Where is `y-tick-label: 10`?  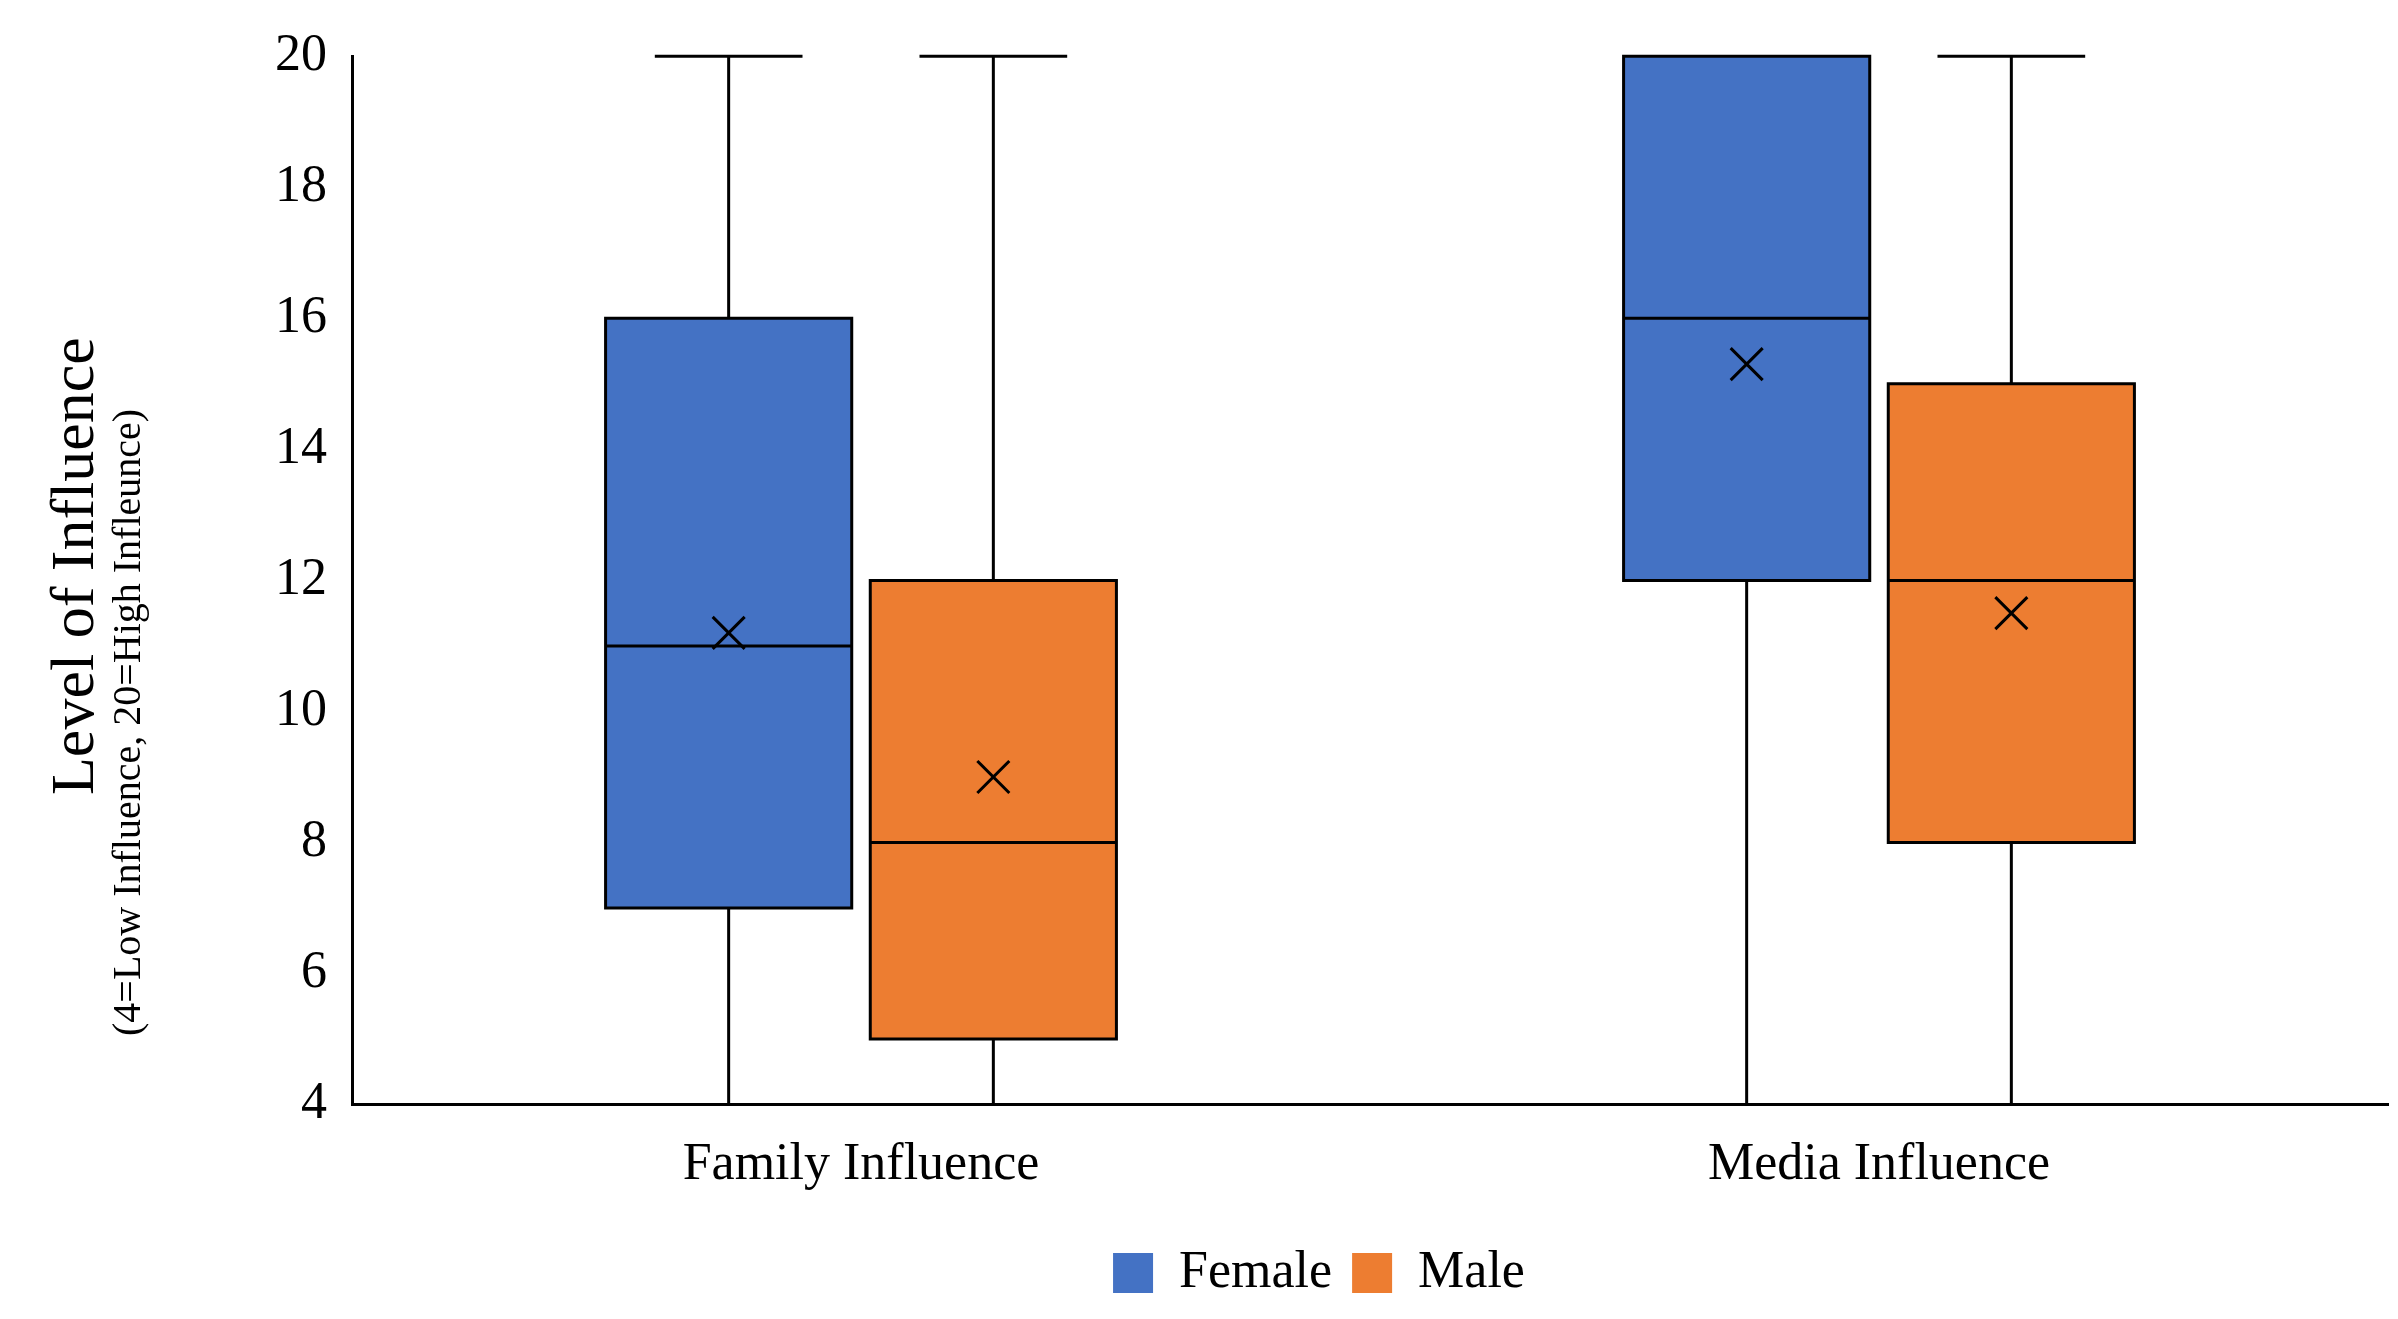
y-tick-label: 10 is located at coordinates (301, 708).